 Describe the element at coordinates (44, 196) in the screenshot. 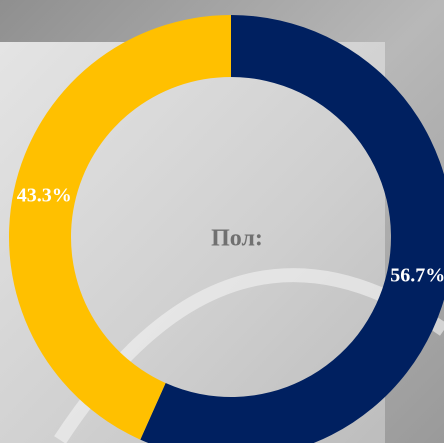

I see `value-label: 43.3%` at that location.